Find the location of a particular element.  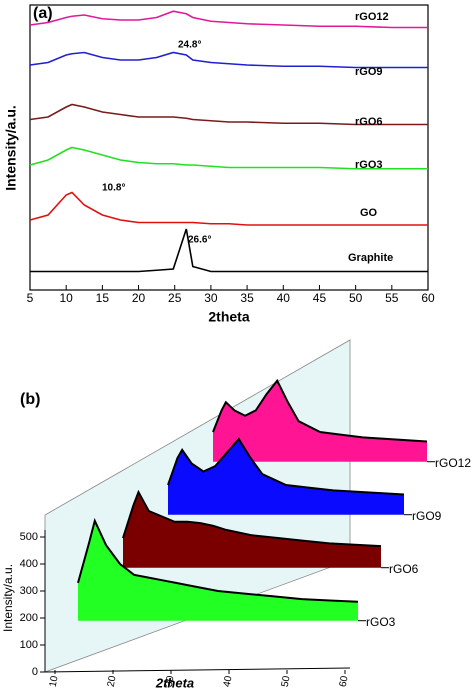

x-tick-label: 25 is located at coordinates (175, 298).